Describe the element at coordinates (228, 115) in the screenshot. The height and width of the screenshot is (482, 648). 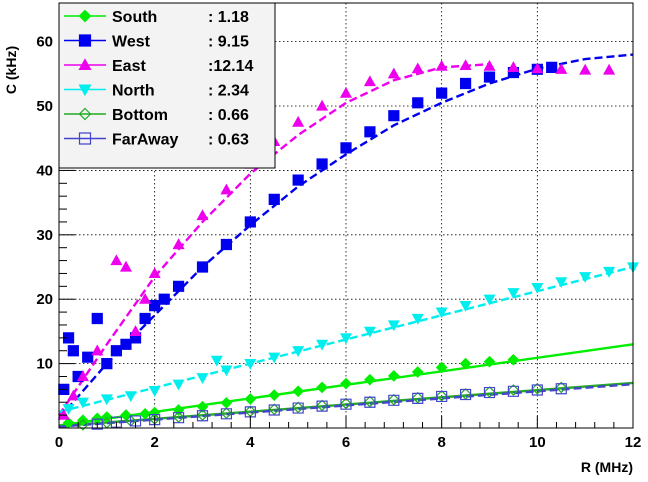
I see `legend-value-bottom: : 0.66` at that location.